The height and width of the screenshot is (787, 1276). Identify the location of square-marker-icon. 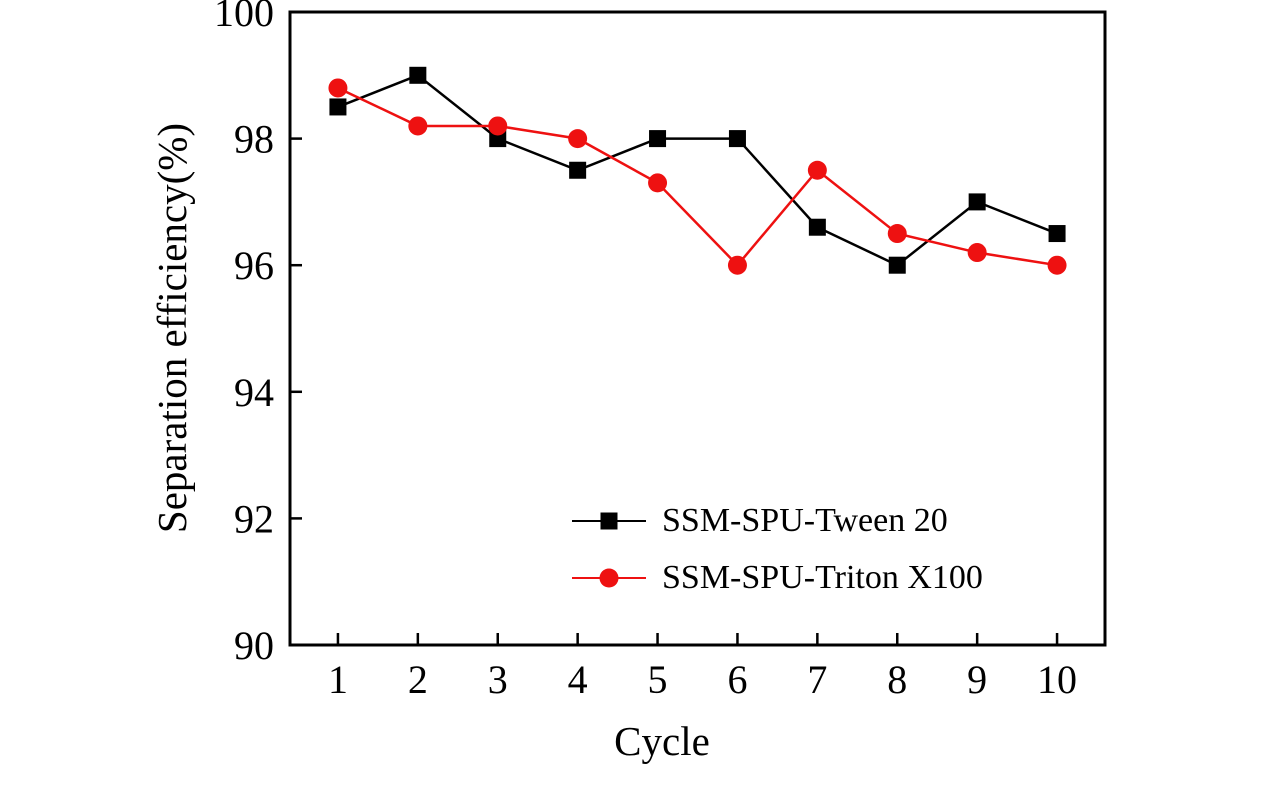
(609, 520).